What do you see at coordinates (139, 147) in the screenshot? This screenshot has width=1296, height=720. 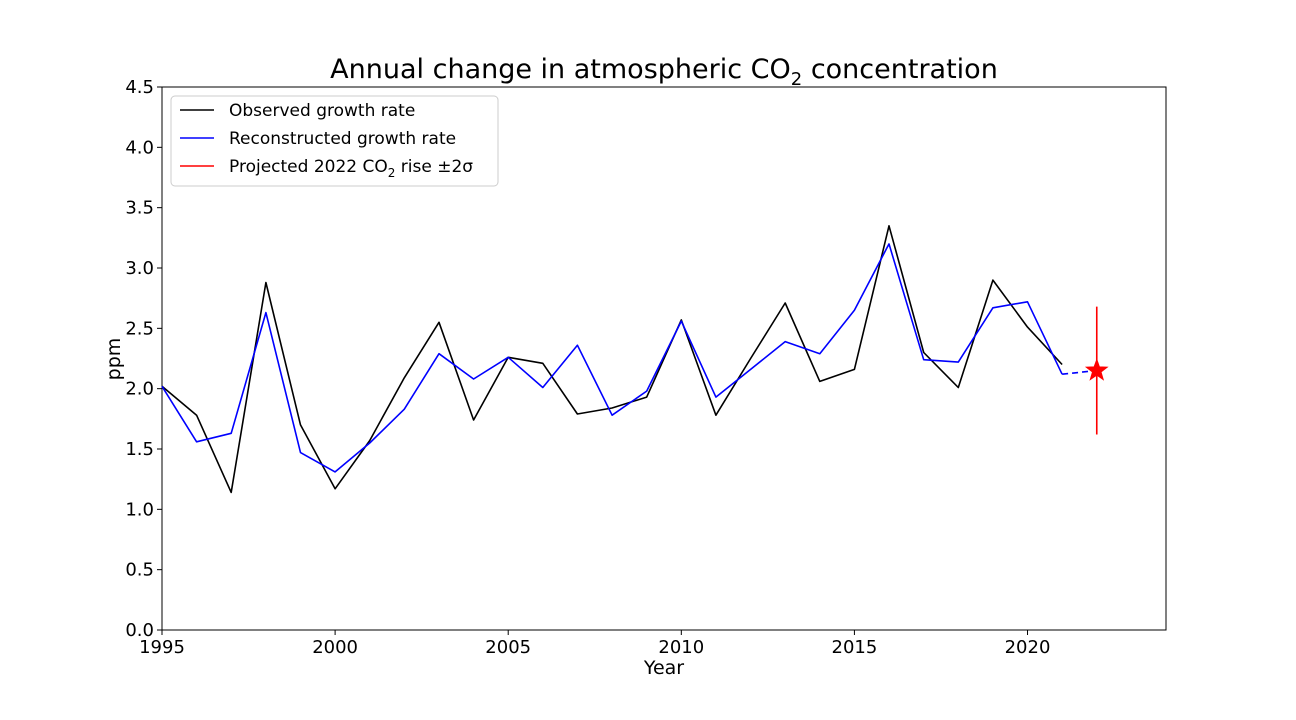 I see `y-tick-label: 4.0` at bounding box center [139, 147].